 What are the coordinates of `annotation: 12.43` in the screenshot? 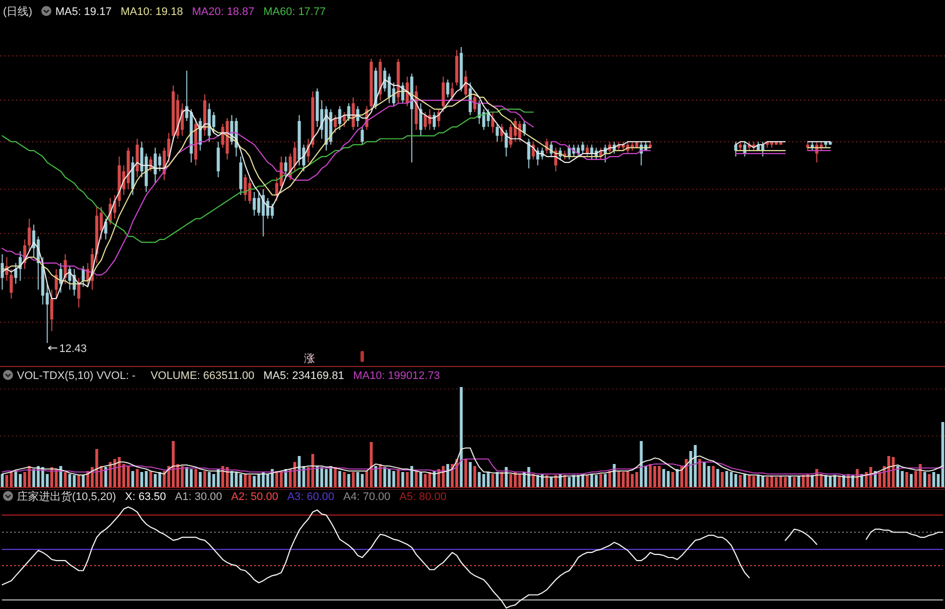 It's located at (73, 349).